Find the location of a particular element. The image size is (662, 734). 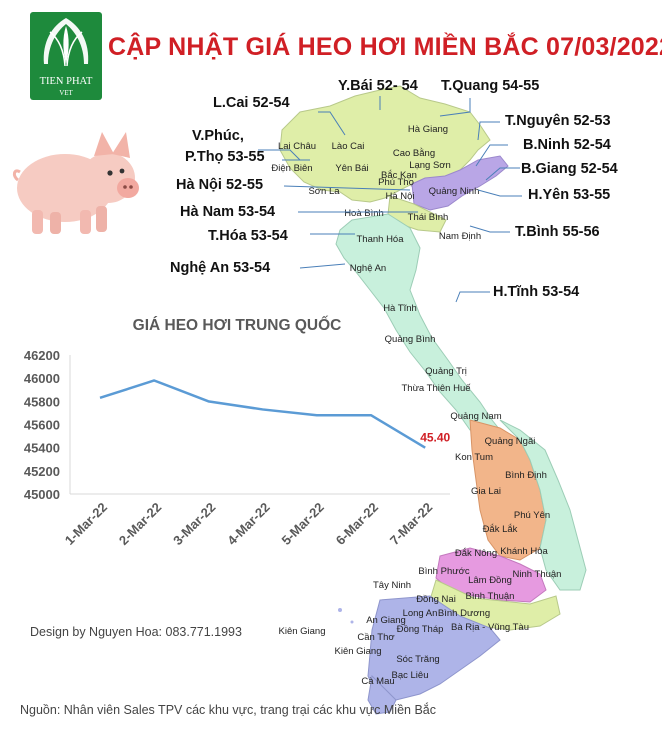

province-label: Bình Định is located at coordinates (526, 475).